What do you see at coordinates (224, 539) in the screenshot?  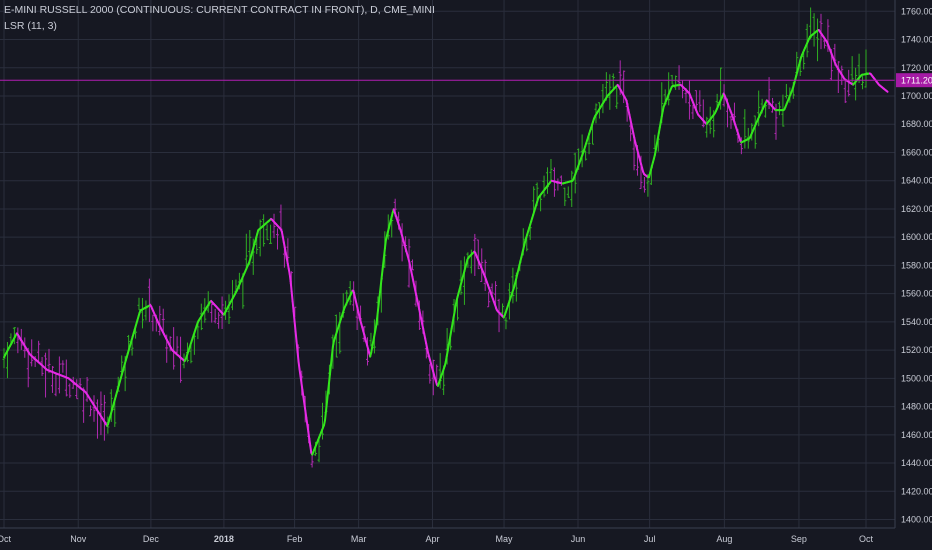 I see `x-tick-label: 2018` at bounding box center [224, 539].